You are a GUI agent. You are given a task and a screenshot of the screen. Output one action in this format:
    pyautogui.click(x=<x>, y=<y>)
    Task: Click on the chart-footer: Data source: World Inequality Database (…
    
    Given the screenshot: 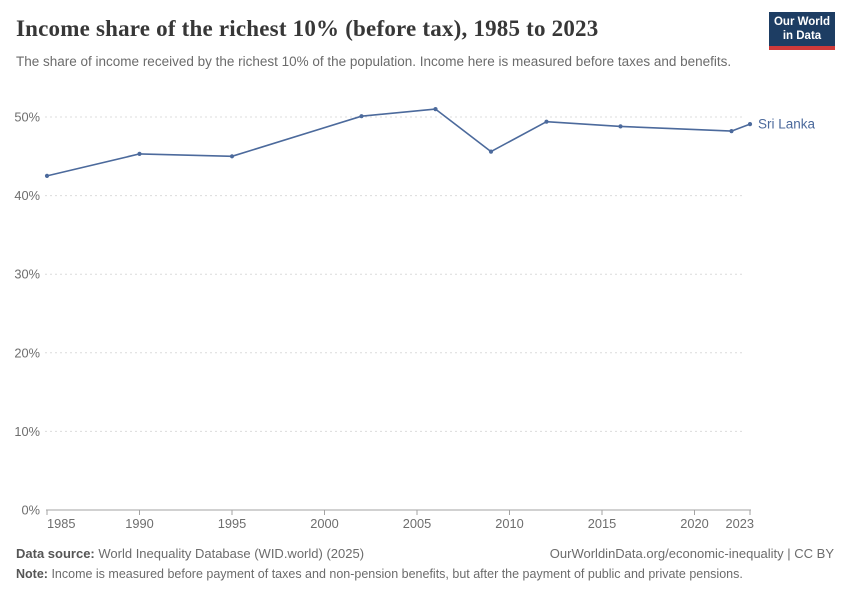 What is the action you would take?
    pyautogui.click(x=425, y=563)
    